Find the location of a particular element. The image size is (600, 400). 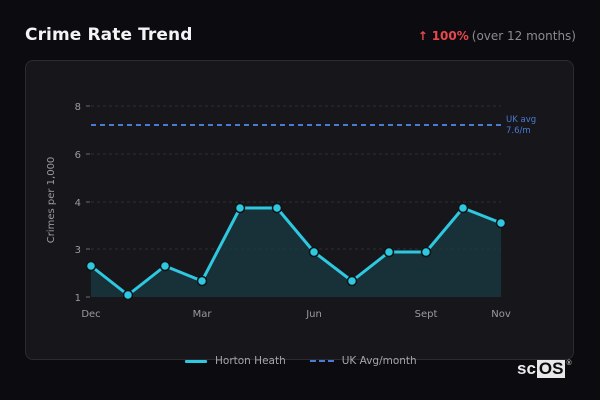

reference-annotation-line2: 7.6/m is located at coordinates (518, 131).